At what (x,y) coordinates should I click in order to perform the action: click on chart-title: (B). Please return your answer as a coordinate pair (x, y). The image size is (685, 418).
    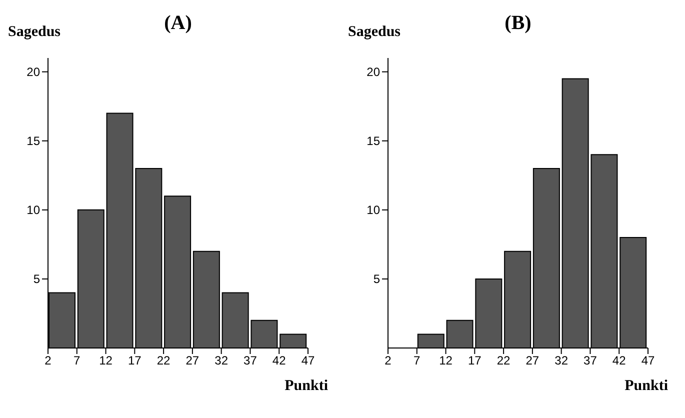
    Looking at the image, I should click on (518, 23).